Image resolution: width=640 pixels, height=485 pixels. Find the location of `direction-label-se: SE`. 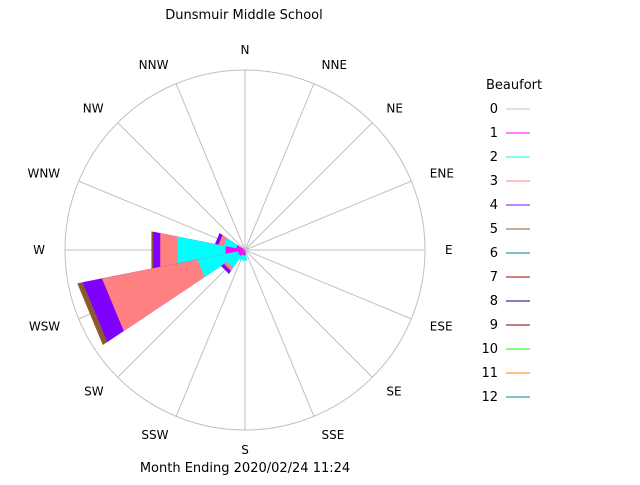

direction-label-se: SE is located at coordinates (393, 391).